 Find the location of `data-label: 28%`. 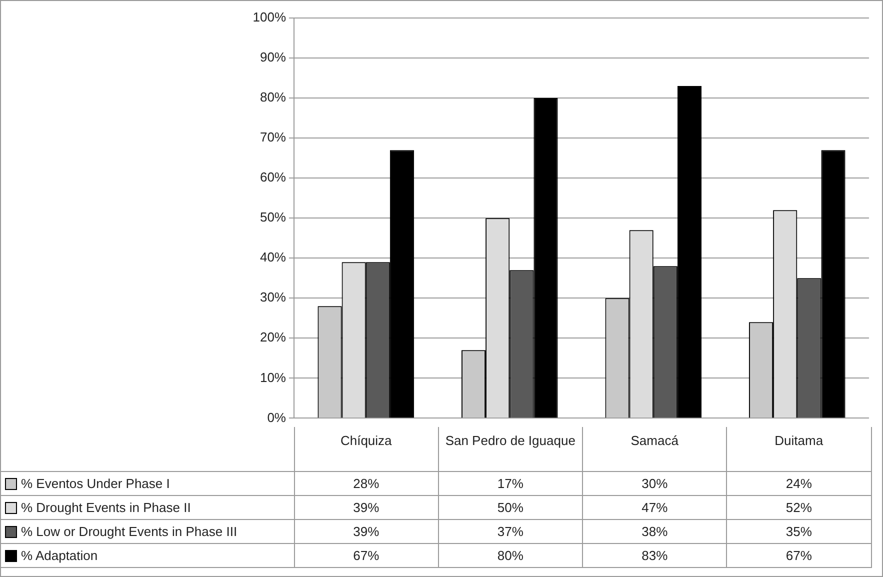

data-label: 28% is located at coordinates (366, 483).